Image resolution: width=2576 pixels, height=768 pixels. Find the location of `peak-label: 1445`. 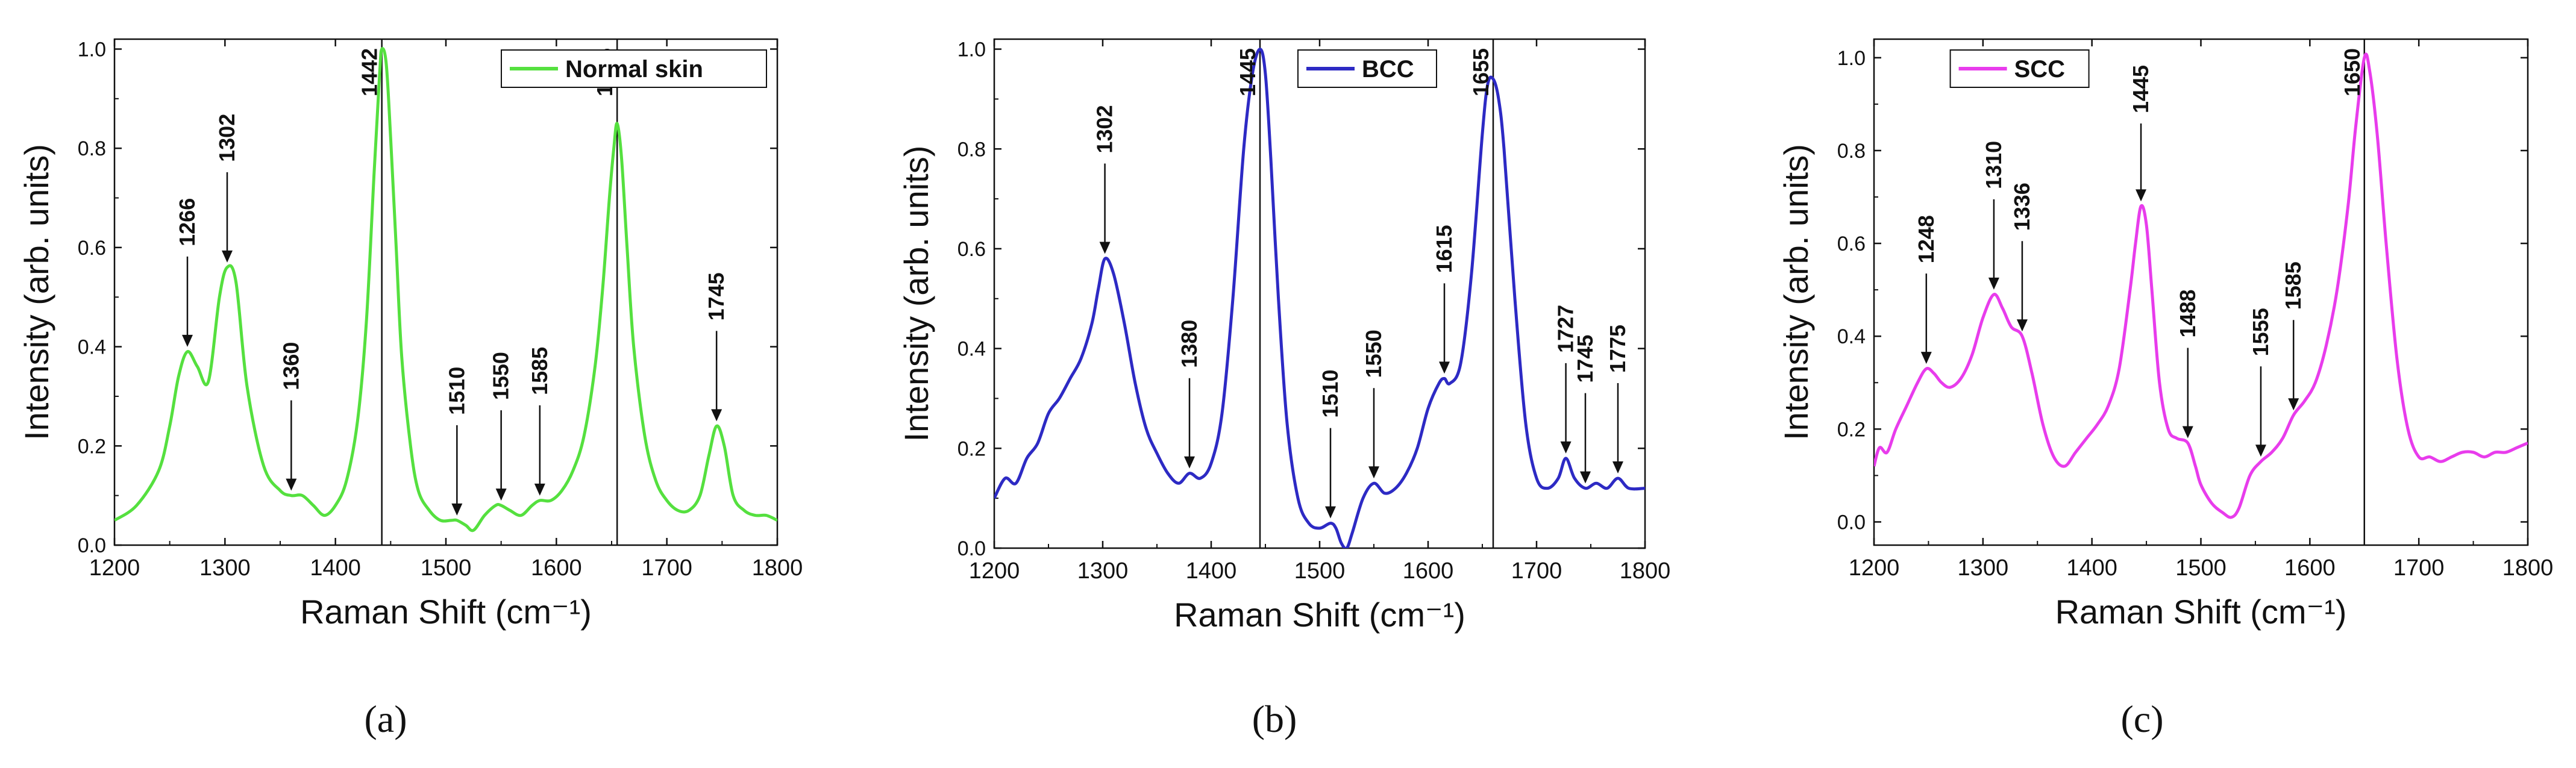

peak-label: 1445 is located at coordinates (1247, 72).